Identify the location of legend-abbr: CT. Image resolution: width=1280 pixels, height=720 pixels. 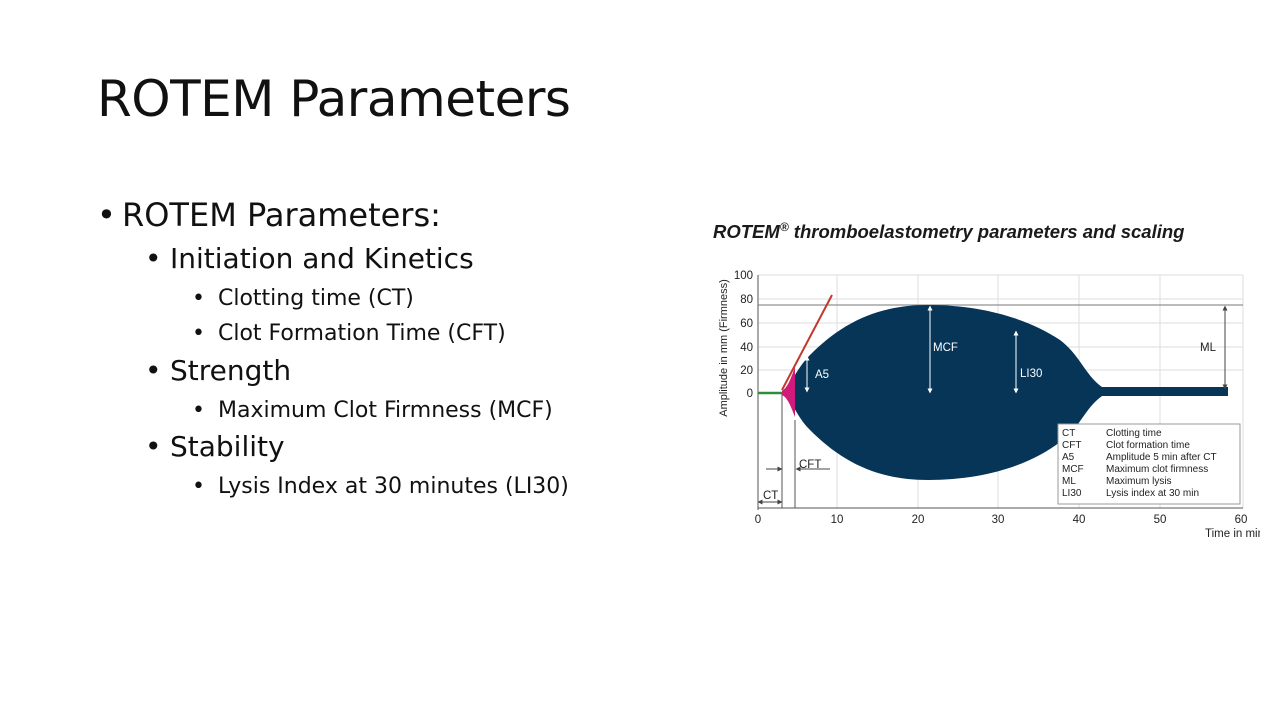
(1068, 433).